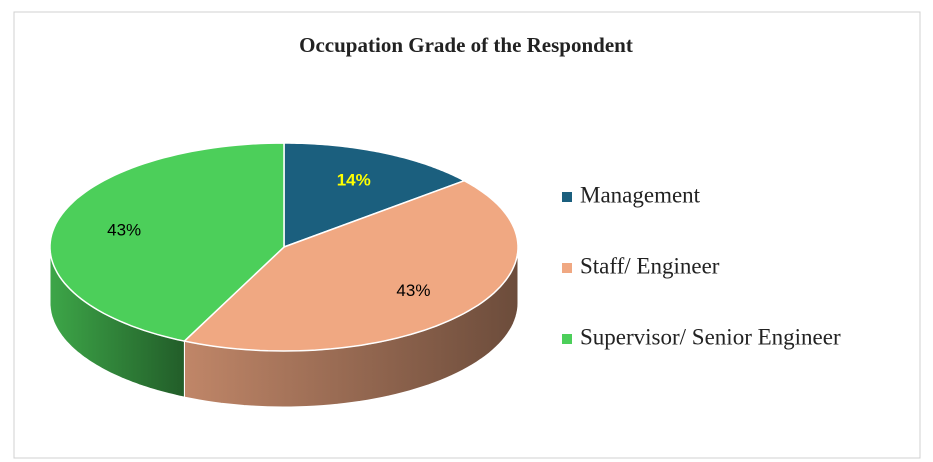  What do you see at coordinates (640, 194) in the screenshot?
I see `legend-label: Management` at bounding box center [640, 194].